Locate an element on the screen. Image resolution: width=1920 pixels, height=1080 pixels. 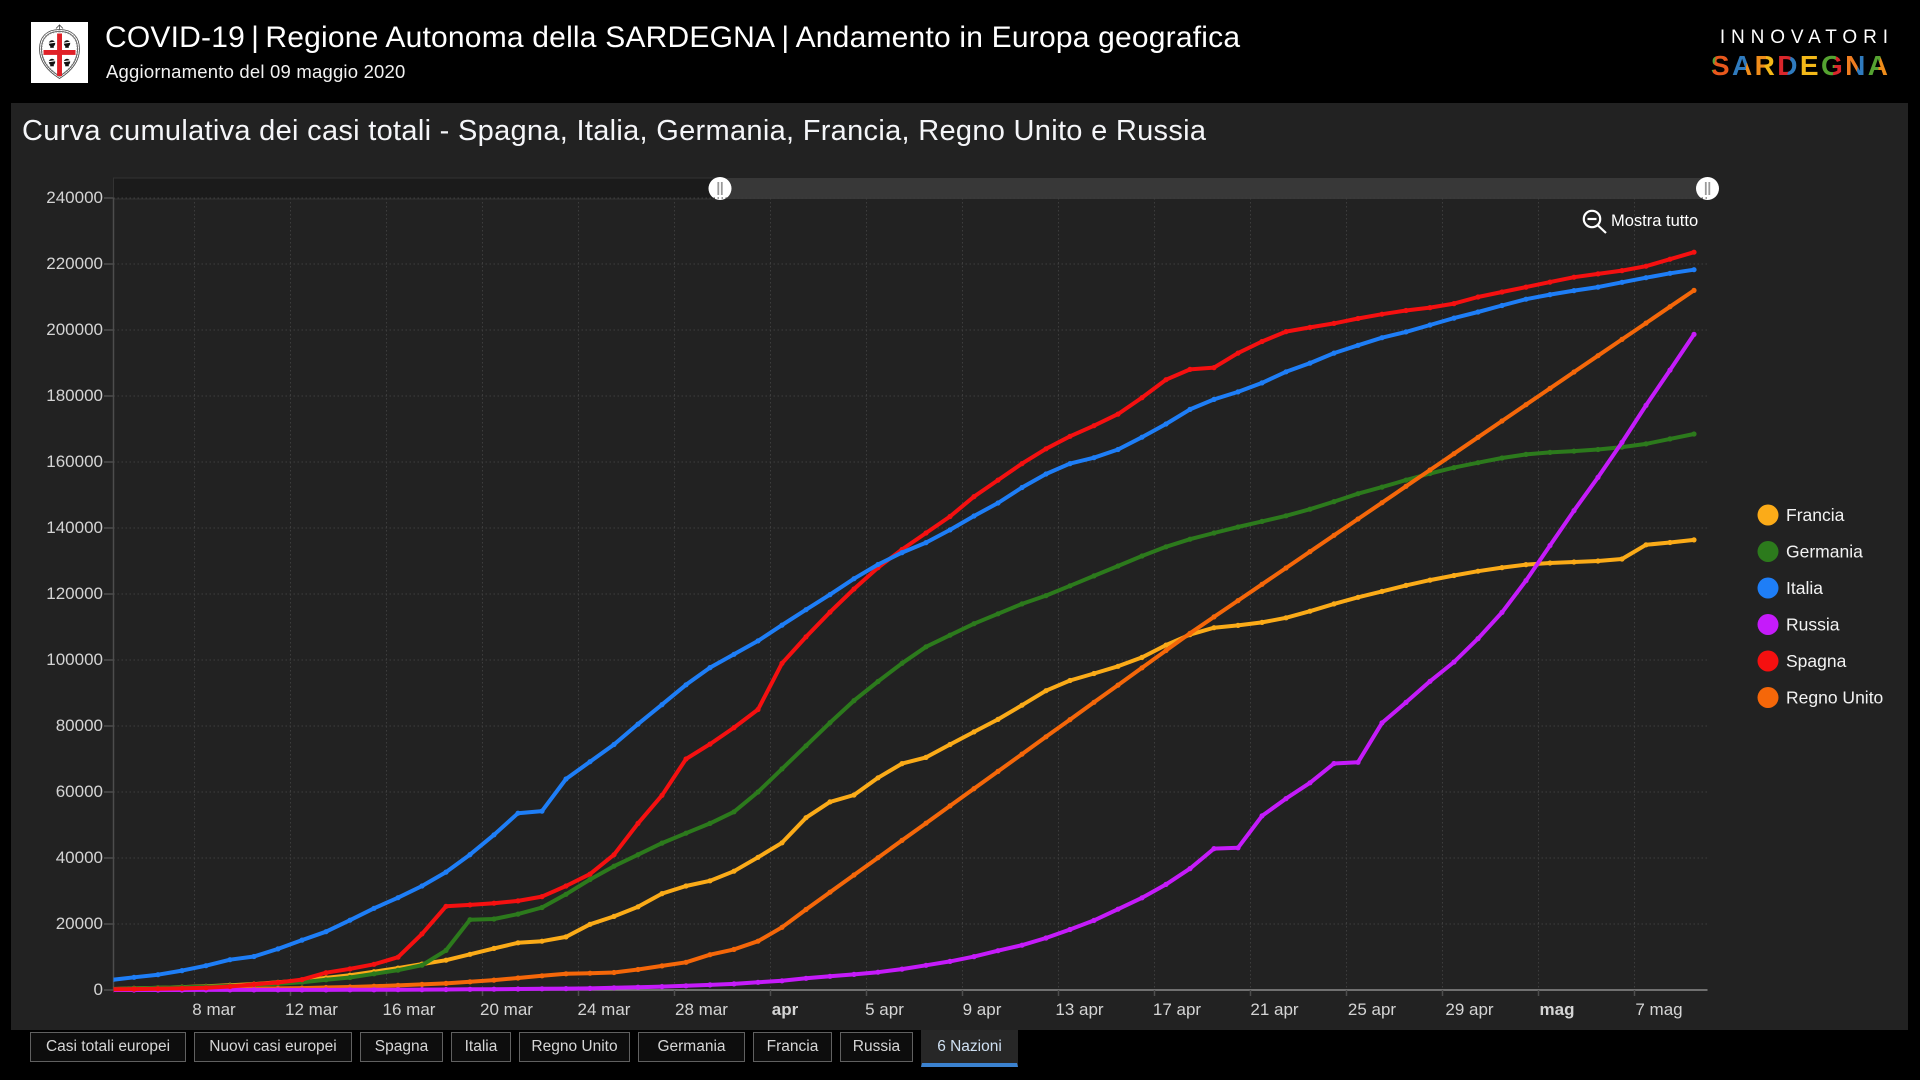
svg-text: 80000 is located at coordinates (79, 725).